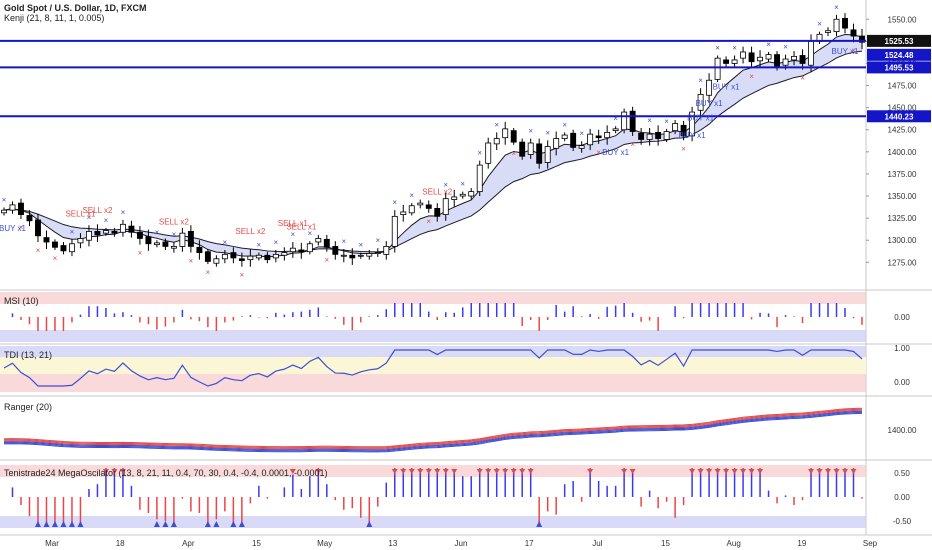  Describe the element at coordinates (902, 130) in the screenshot. I see `price-tick-label: 1425.00` at that location.